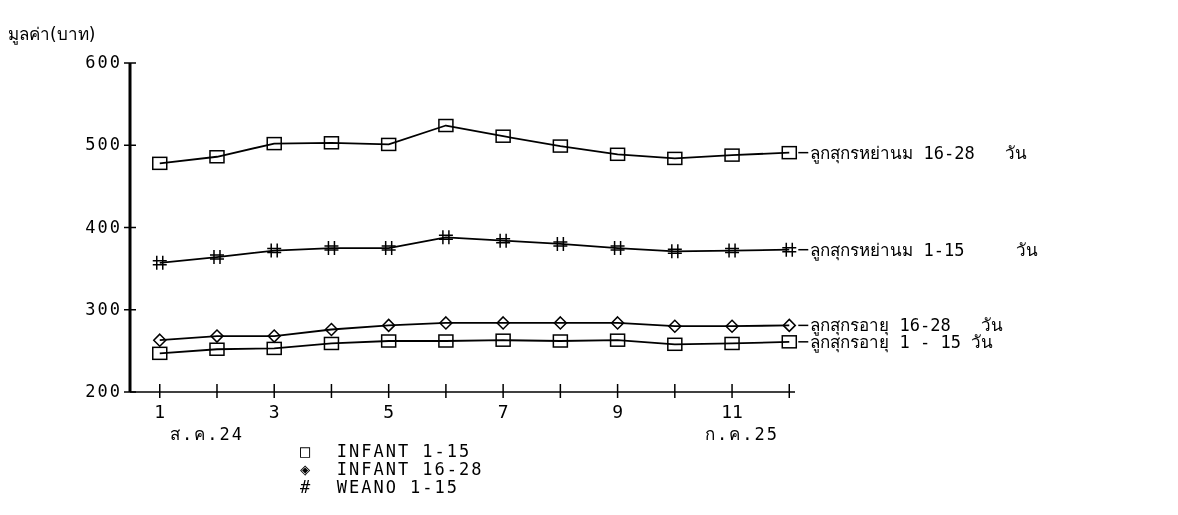  What do you see at coordinates (207, 434) in the screenshot?
I see `text: ส.ค.24` at bounding box center [207, 434].